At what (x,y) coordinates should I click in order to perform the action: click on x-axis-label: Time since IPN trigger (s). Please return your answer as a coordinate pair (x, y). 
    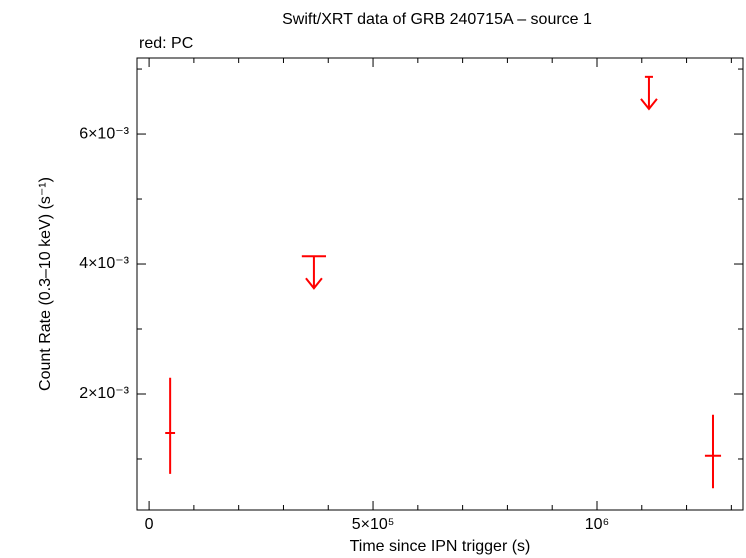
    Looking at the image, I should click on (440, 546).